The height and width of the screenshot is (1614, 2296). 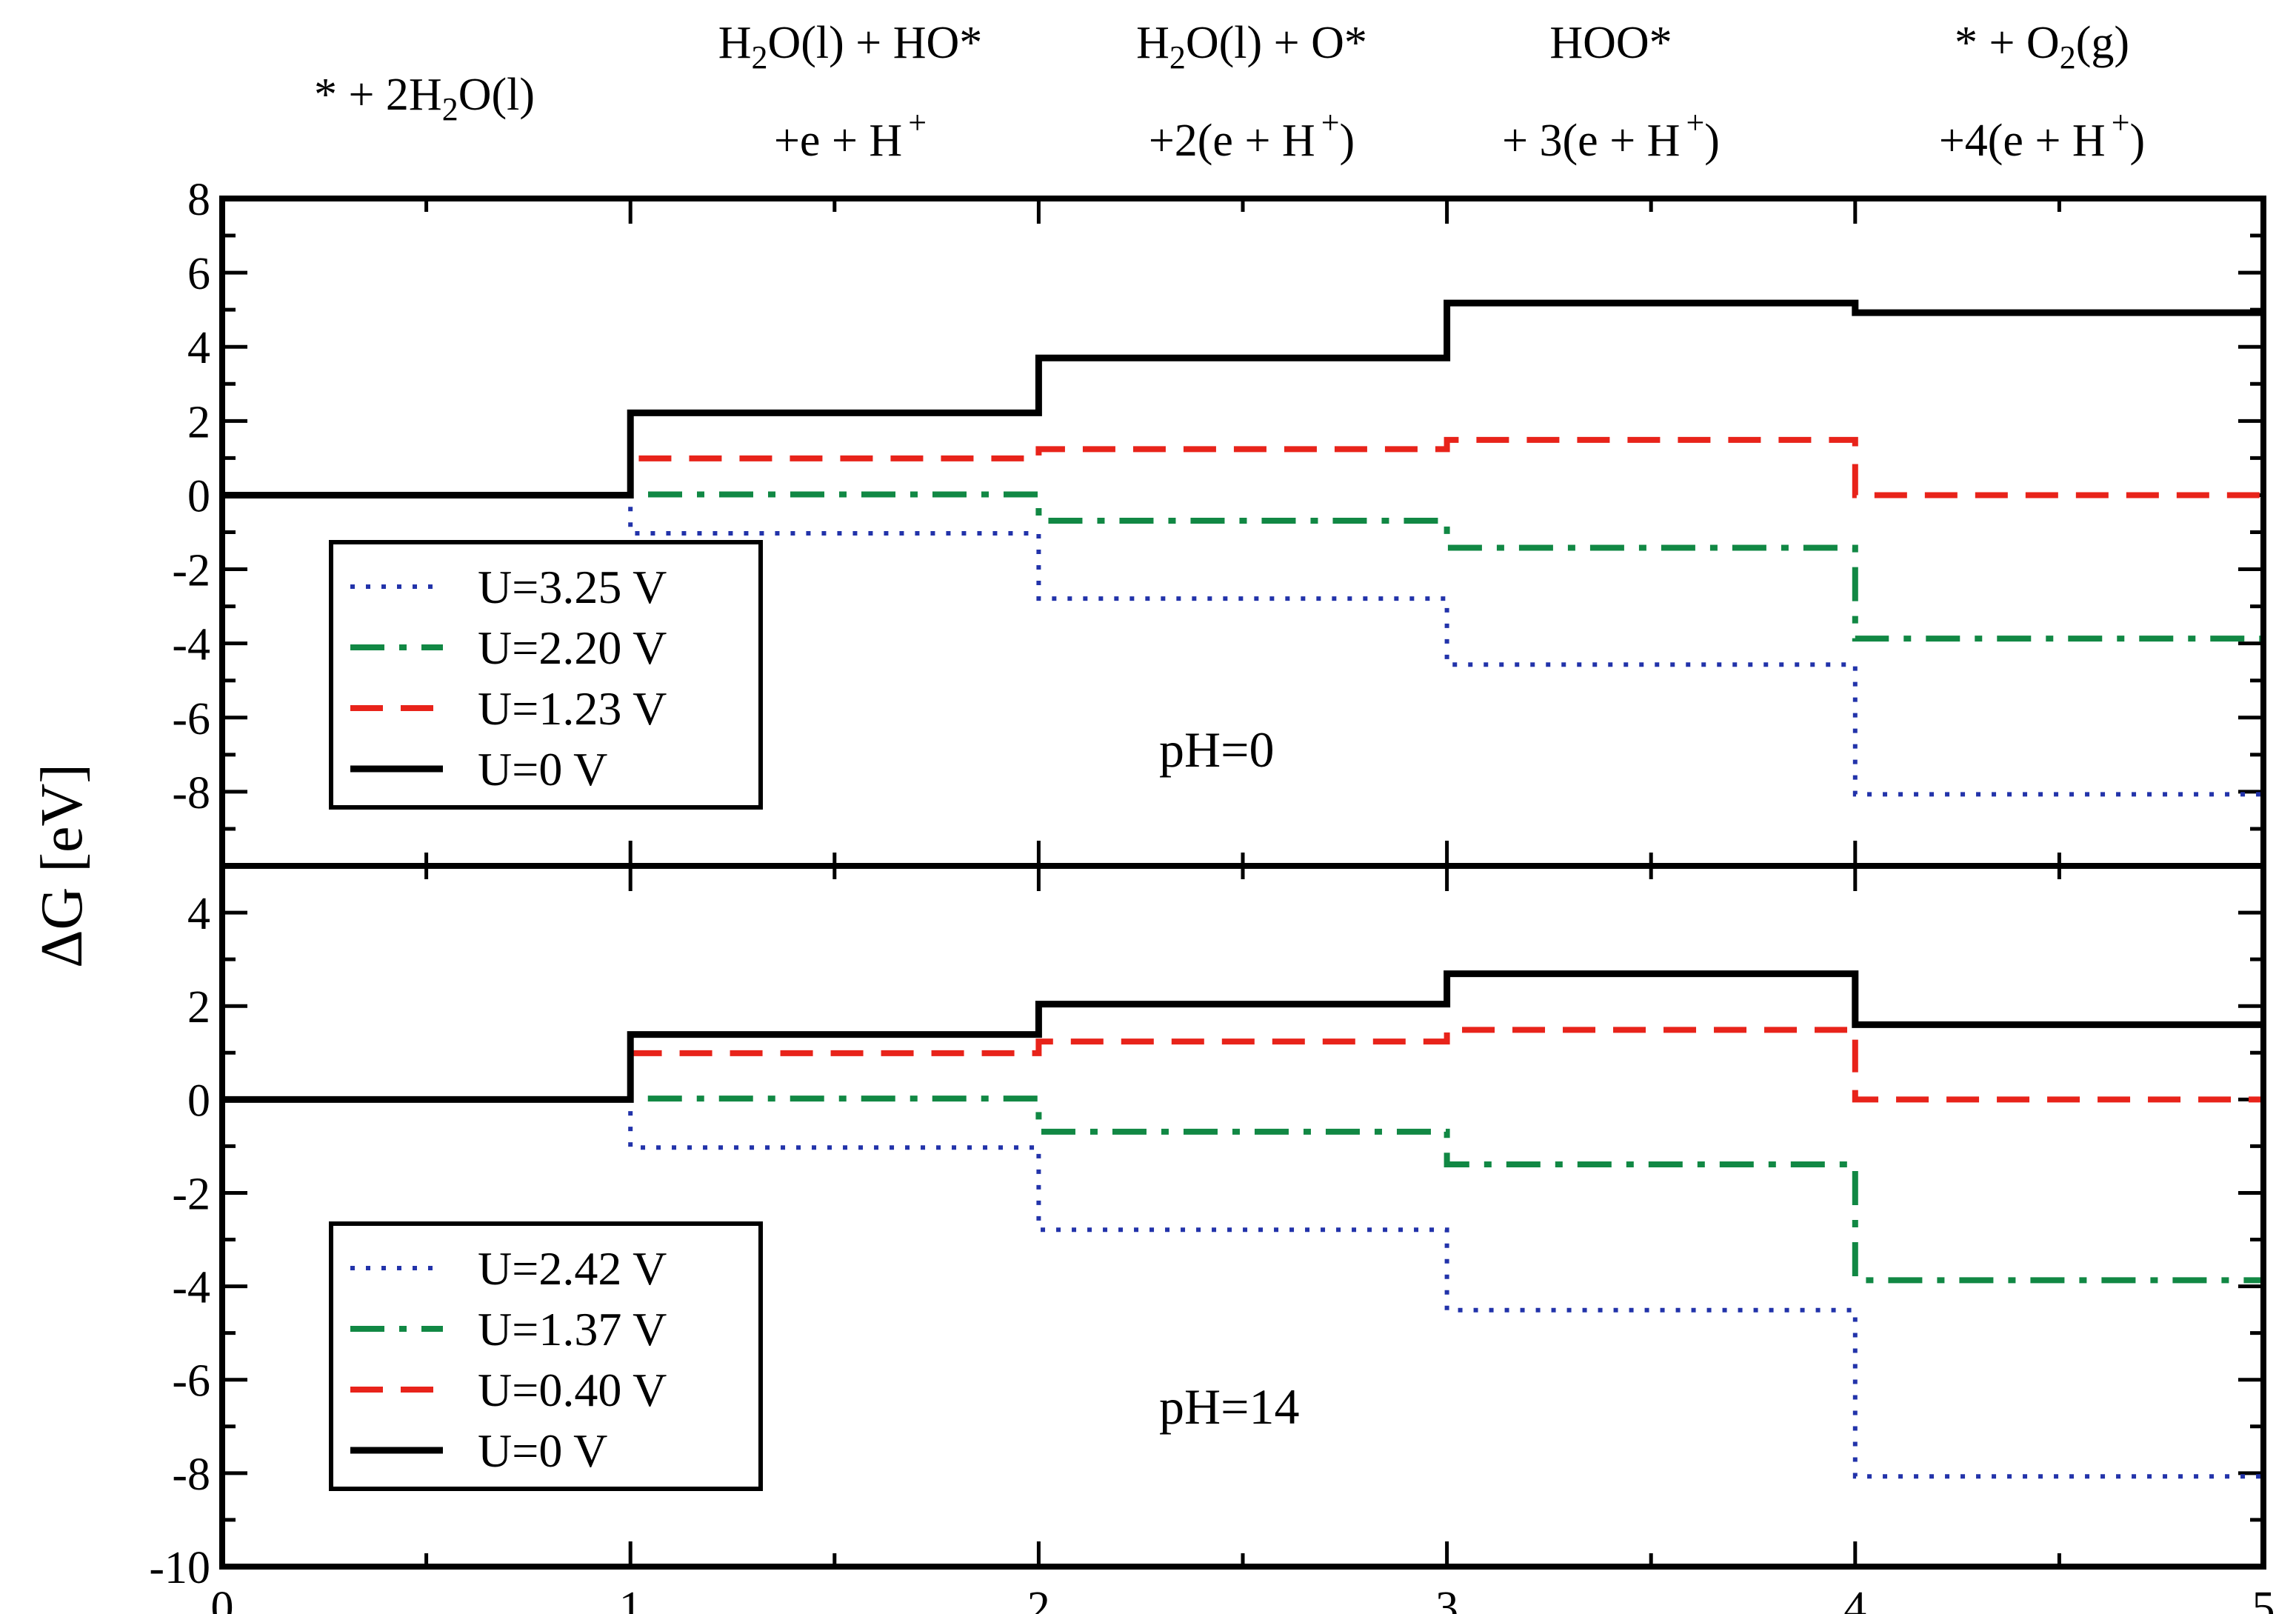 What do you see at coordinates (222, 1598) in the screenshot?
I see `x-tick-label: 0` at bounding box center [222, 1598].